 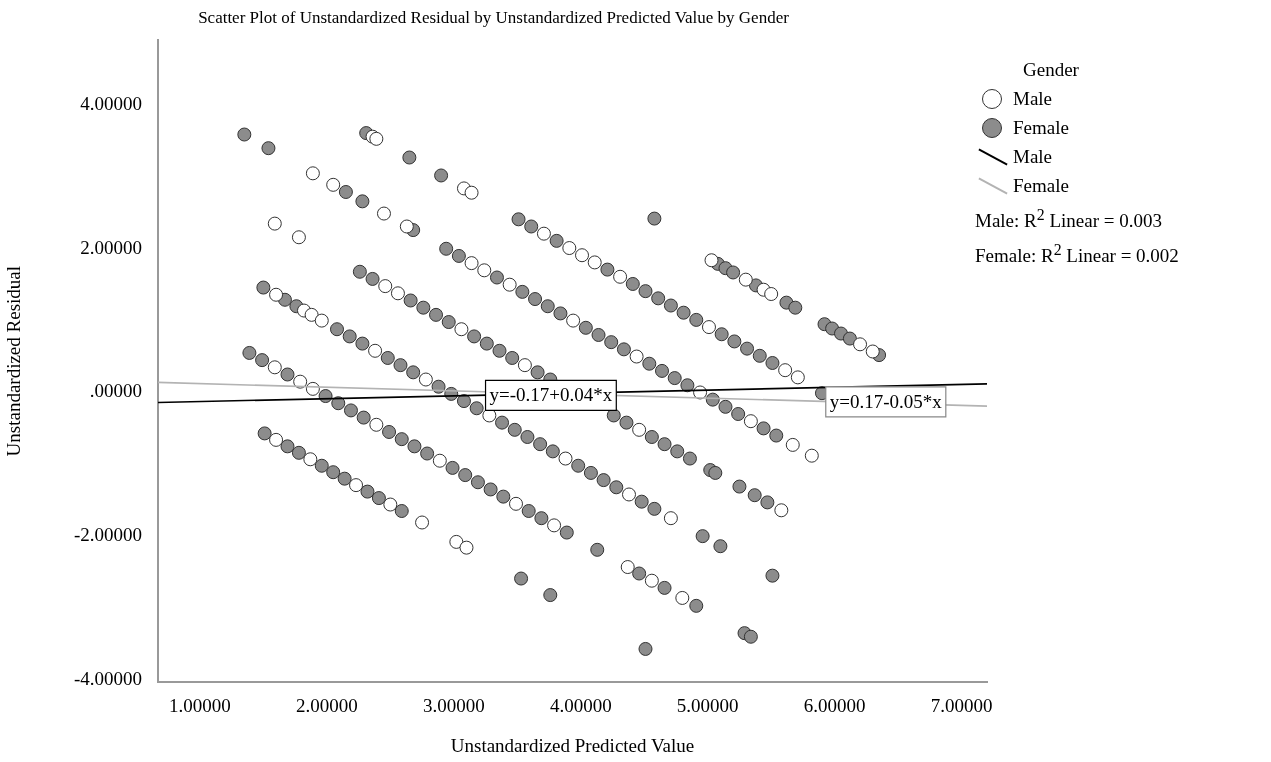 What do you see at coordinates (494, 17) in the screenshot?
I see `chart-title: Scatter Plot of Unstandardized Residual by Unstandardized Predicted Value by Gender` at bounding box center [494, 17].